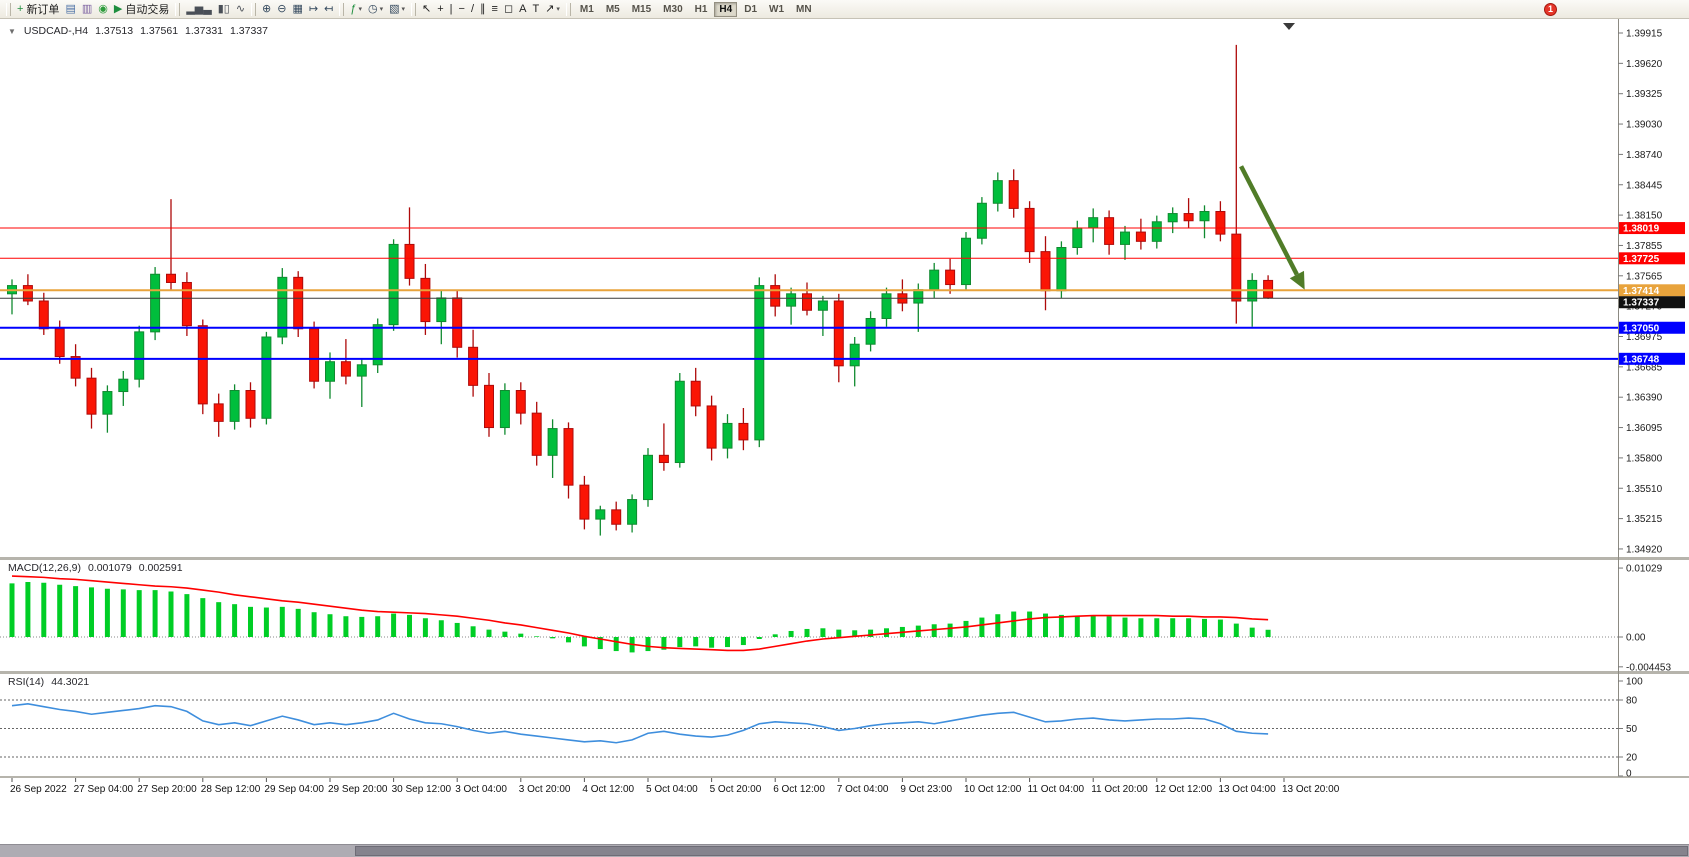  I want to click on price-tag-1.37050: 1.37050, so click(1652, 327).